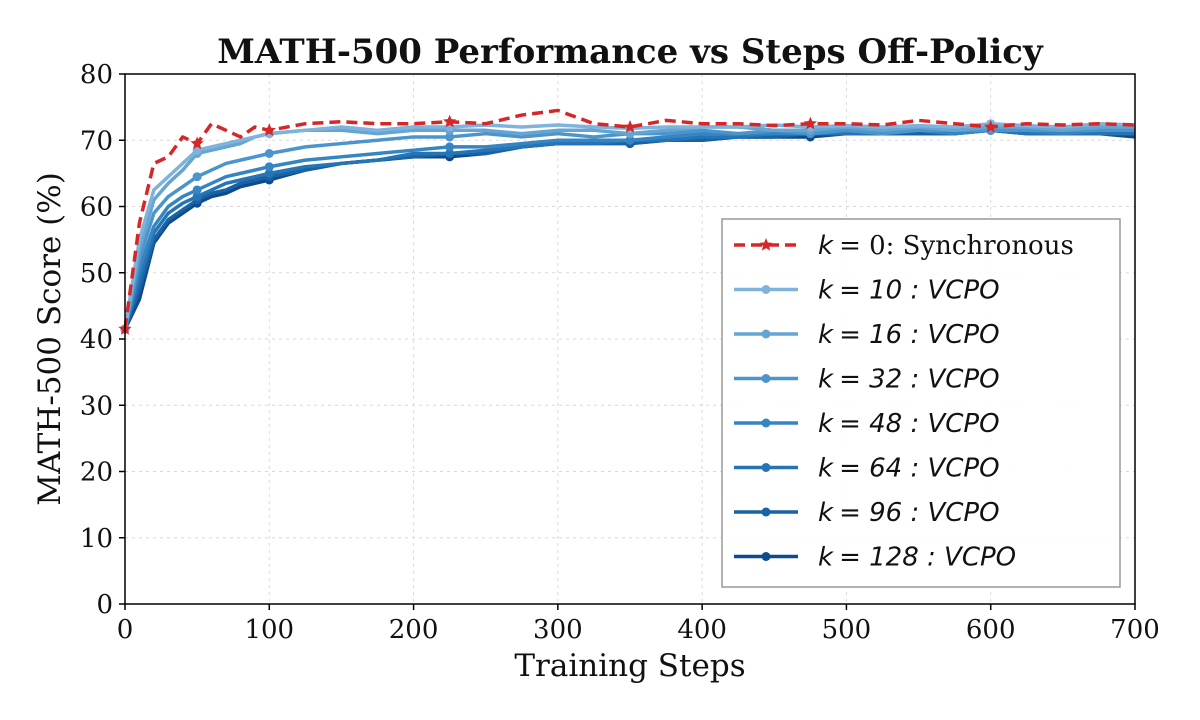  I want to click on y-tick-label: 10, so click(96, 539).